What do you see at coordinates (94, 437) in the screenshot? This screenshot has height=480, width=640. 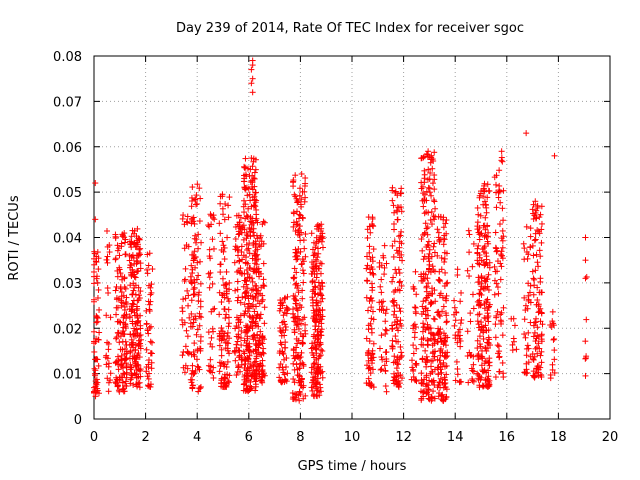 I see `x-tick-label: 0` at bounding box center [94, 437].